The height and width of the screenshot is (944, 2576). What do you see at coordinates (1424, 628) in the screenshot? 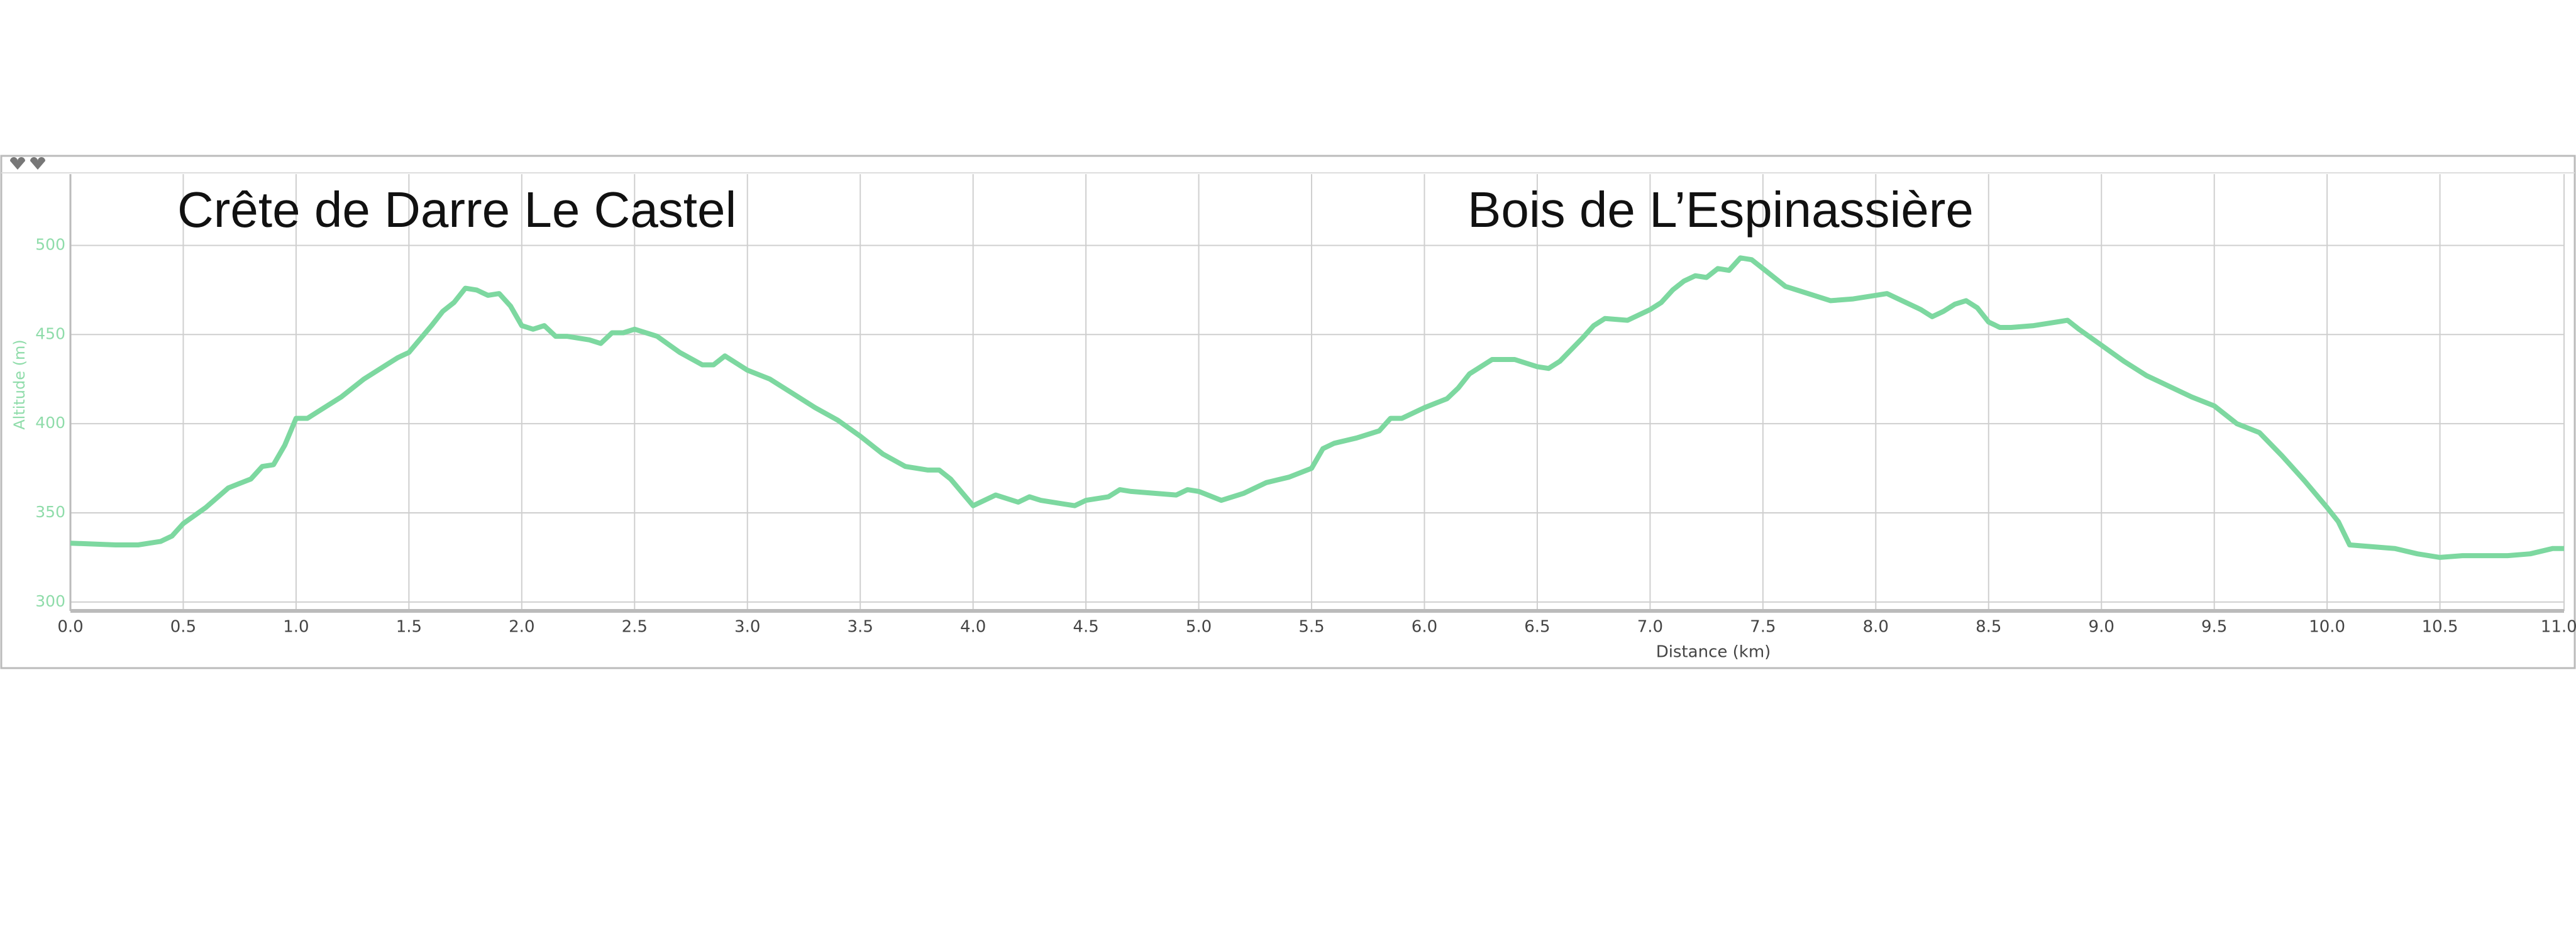
I see `x-tick-label: 6.0` at bounding box center [1424, 628].